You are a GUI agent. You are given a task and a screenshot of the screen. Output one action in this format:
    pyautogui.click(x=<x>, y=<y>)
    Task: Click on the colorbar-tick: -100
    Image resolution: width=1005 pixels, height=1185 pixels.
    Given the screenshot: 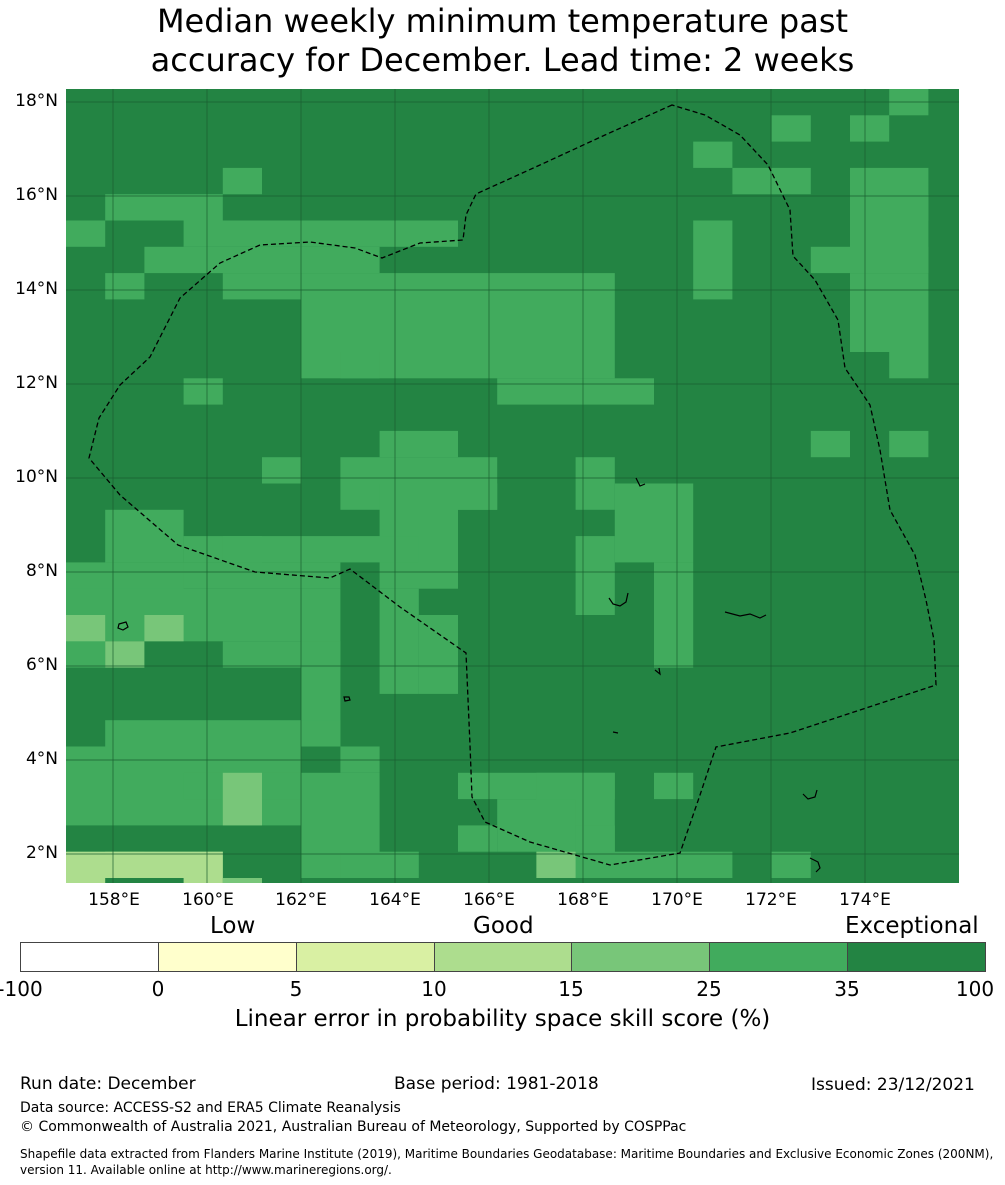 What is the action you would take?
    pyautogui.click(x=21, y=989)
    